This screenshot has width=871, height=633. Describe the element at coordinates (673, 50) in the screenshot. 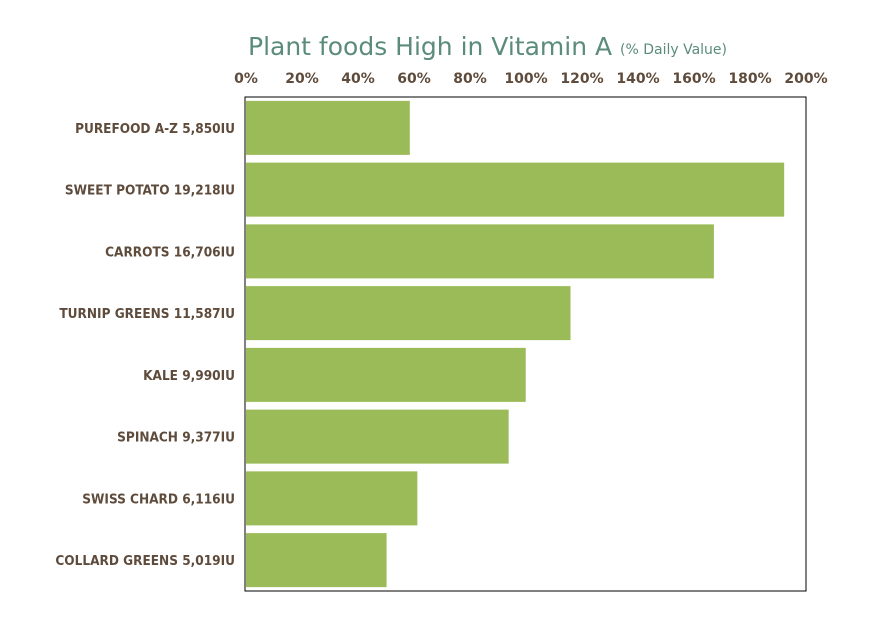

I see `chart-subtitle: (% Daily Value)` at that location.